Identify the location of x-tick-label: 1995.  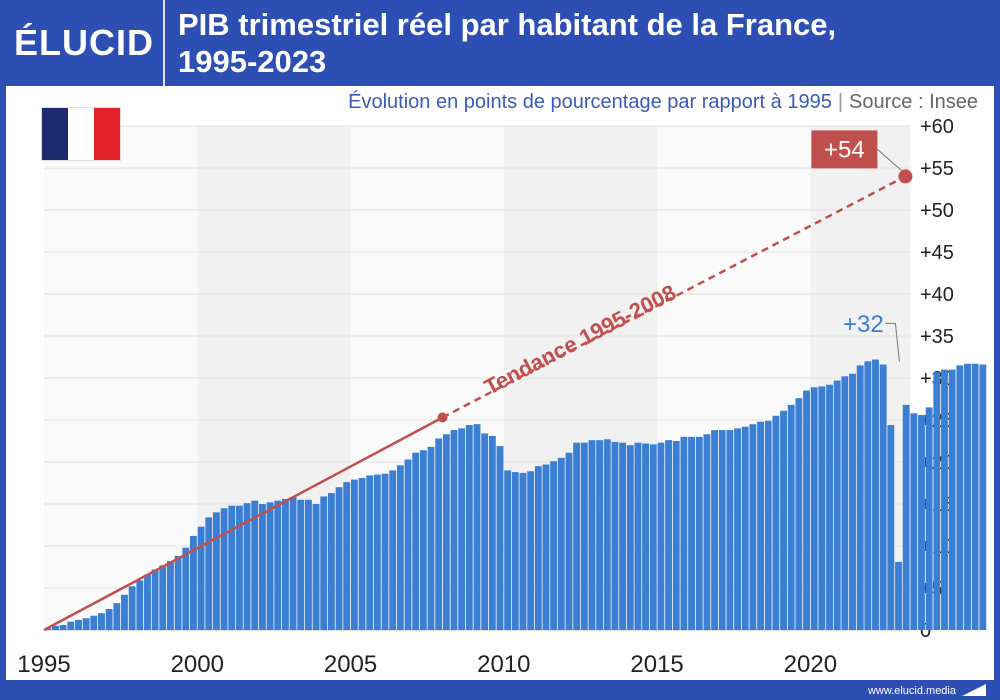
(43, 664).